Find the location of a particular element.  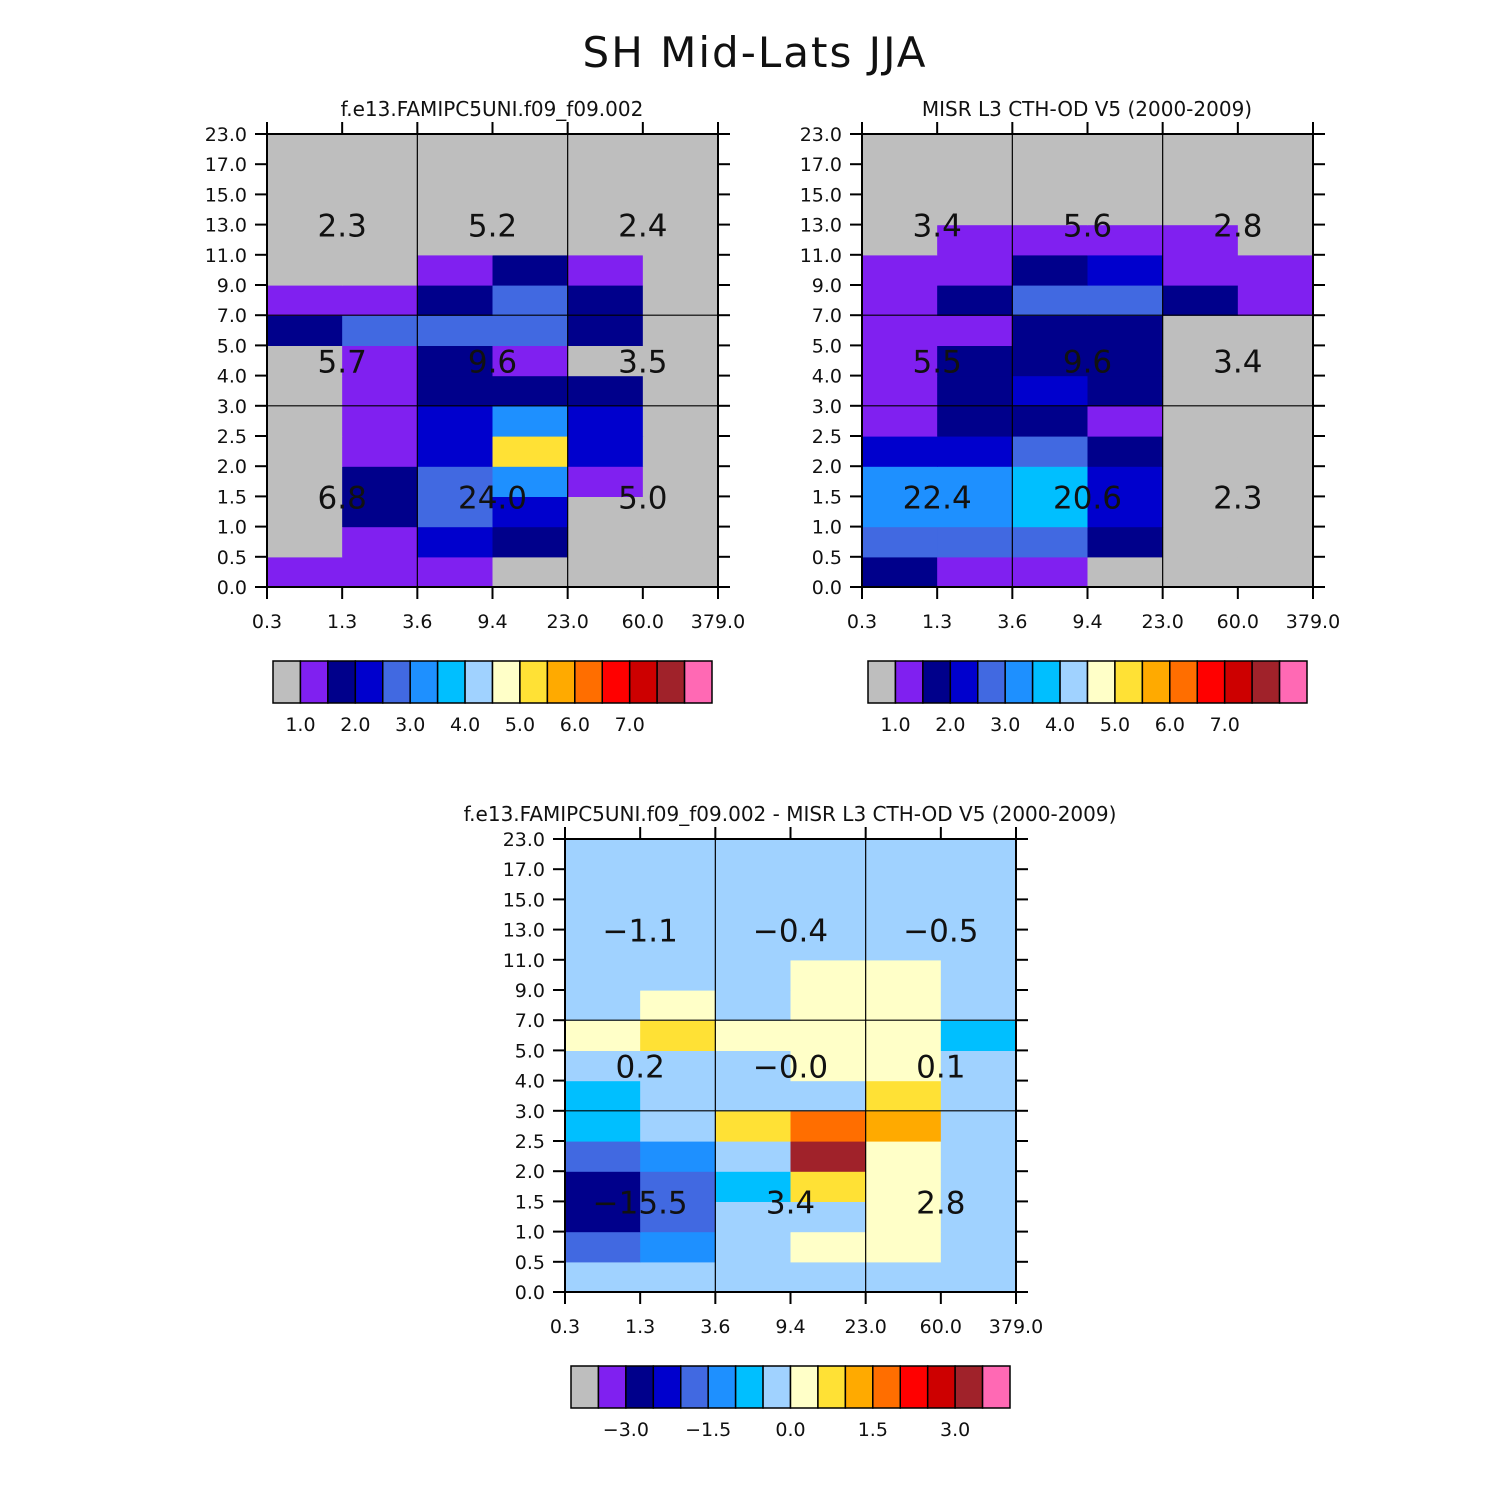

block-value-label: 20.6 is located at coordinates (1087, 498).